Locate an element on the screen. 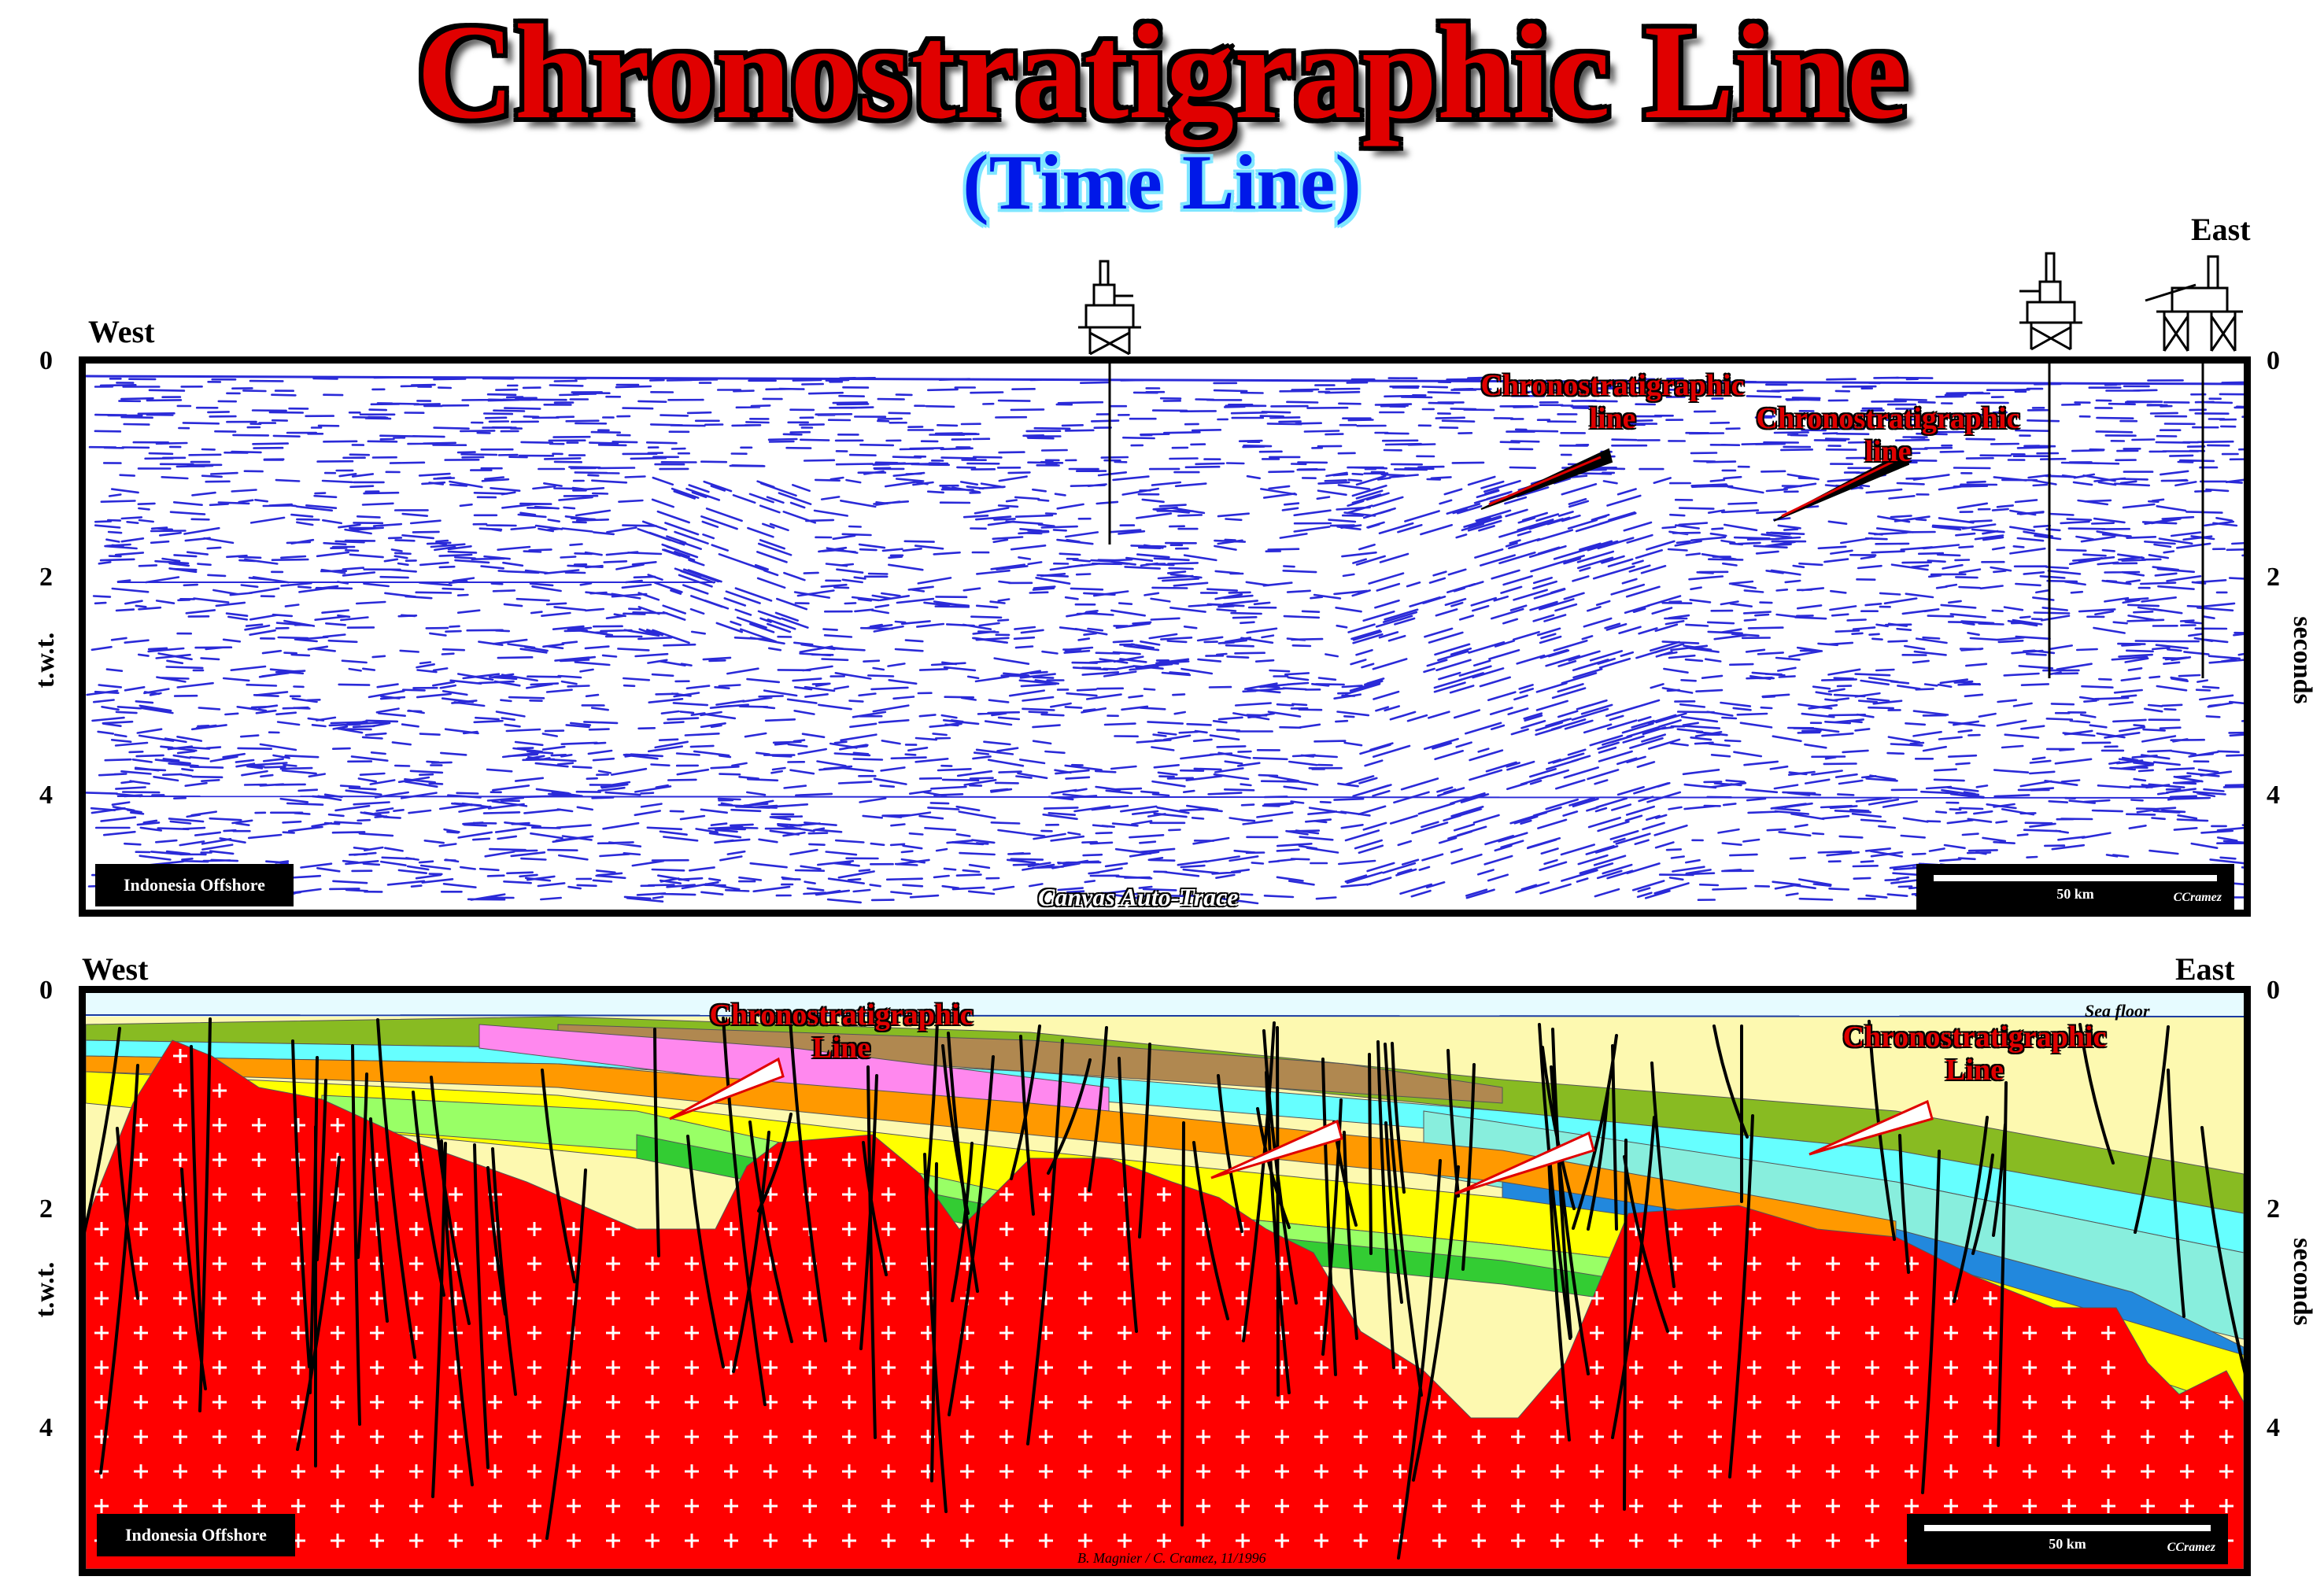  interp-tick-right-4: 4 is located at coordinates (2273, 1427).